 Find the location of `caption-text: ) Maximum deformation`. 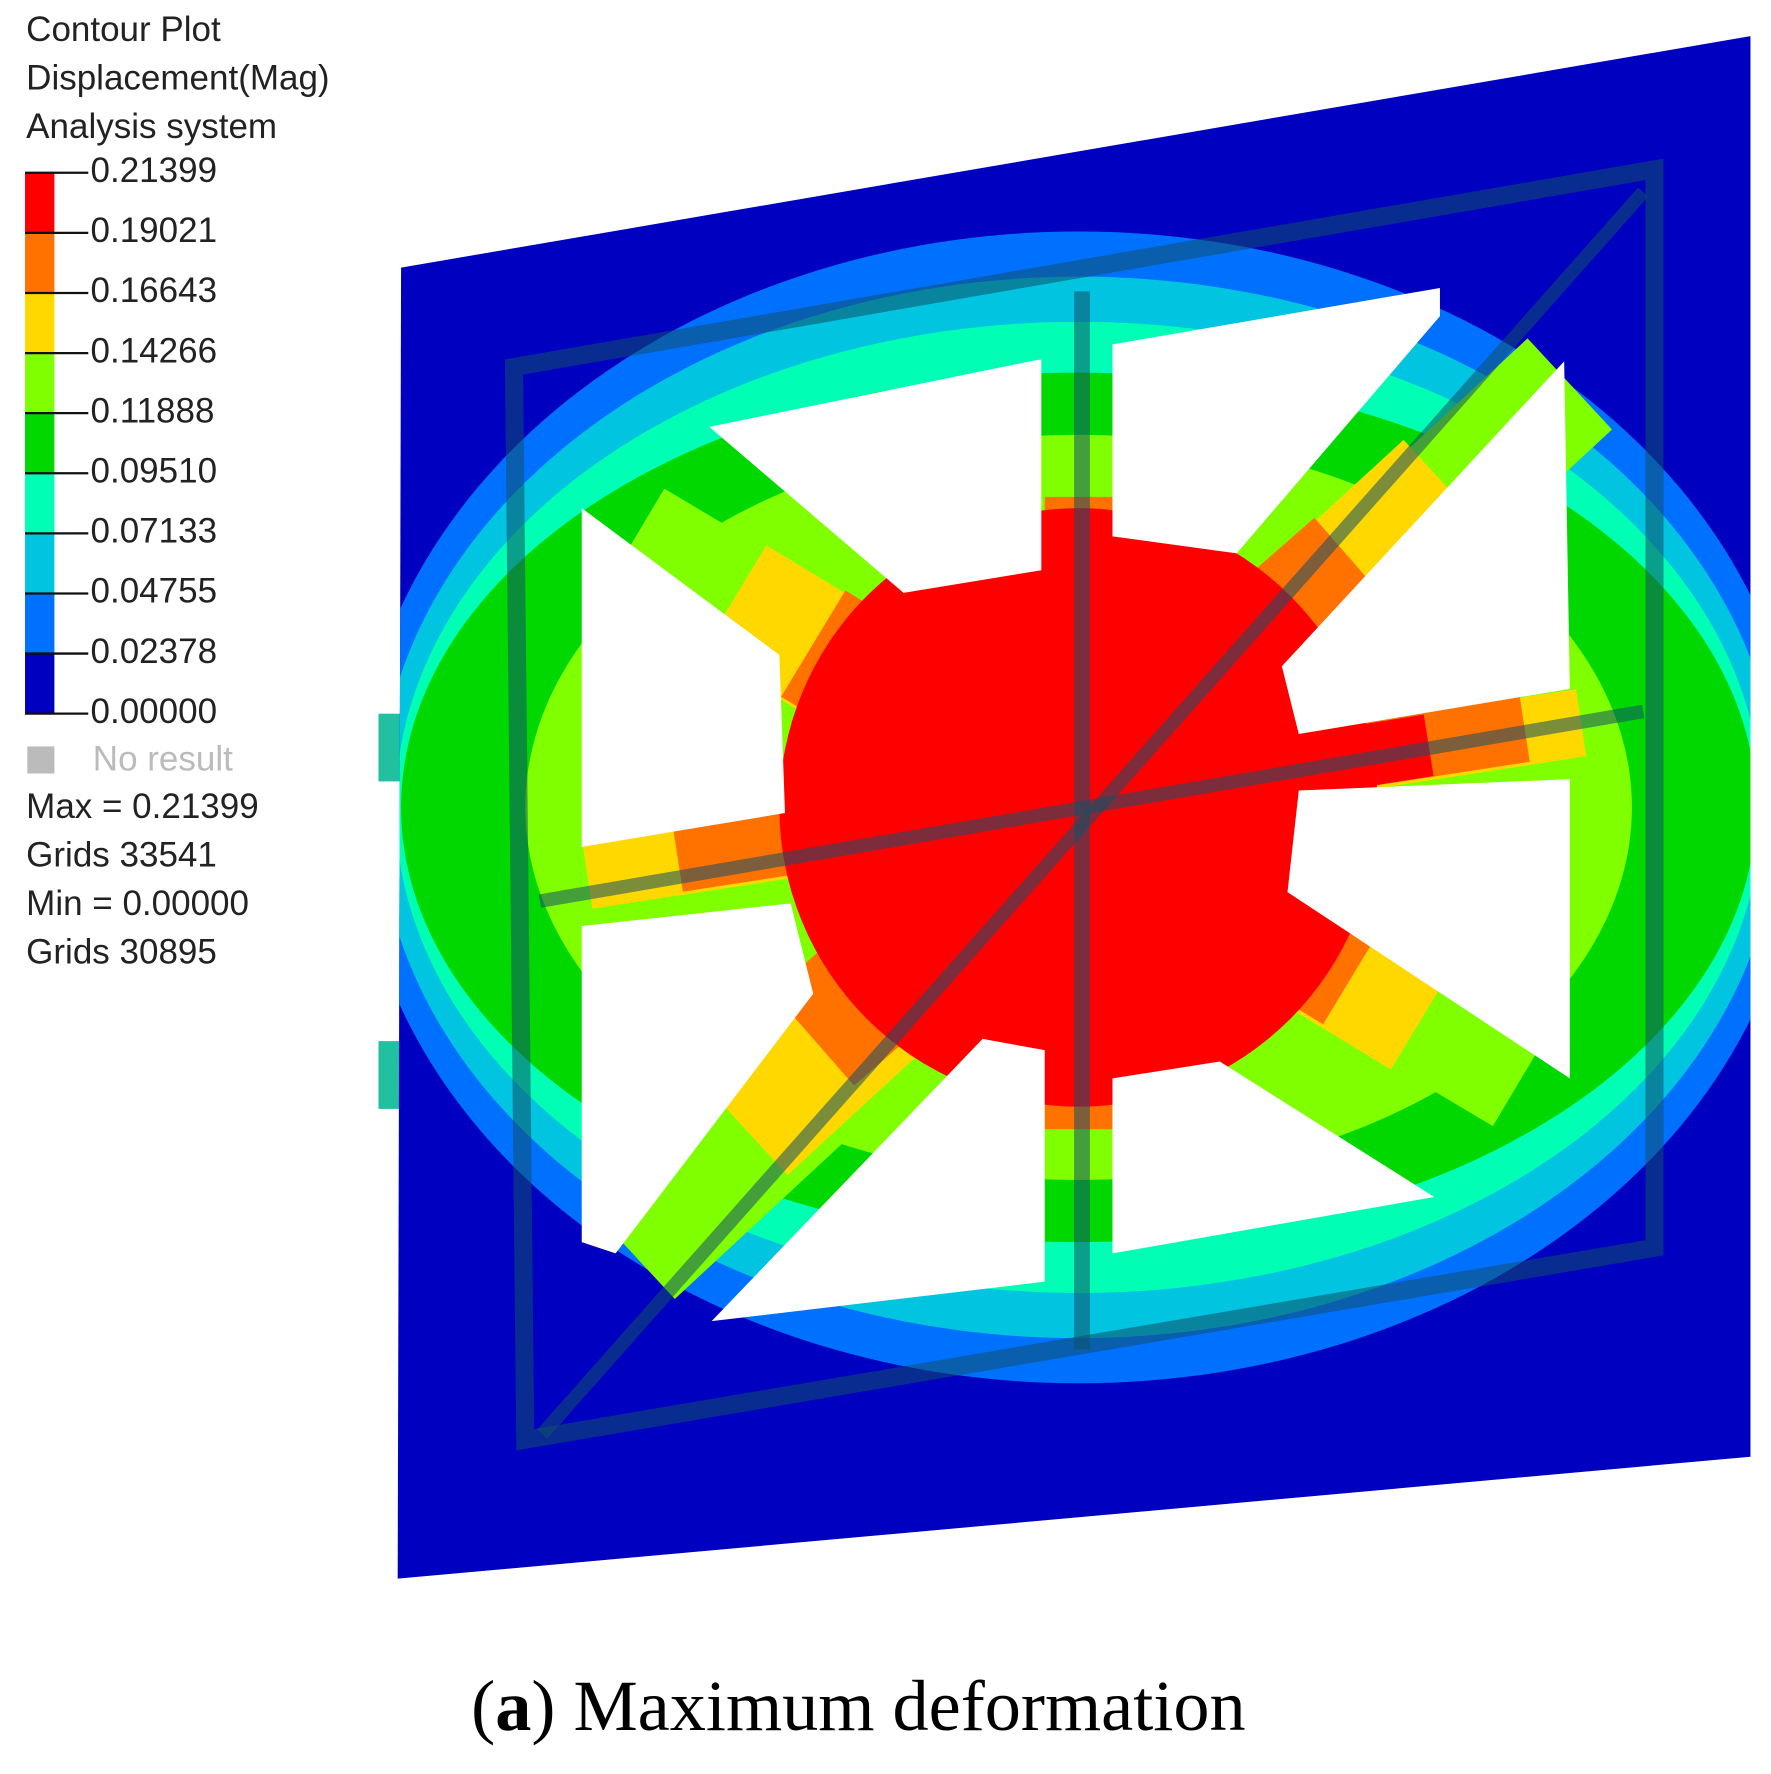

caption-text: ) Maximum deformation is located at coordinates (888, 1706).